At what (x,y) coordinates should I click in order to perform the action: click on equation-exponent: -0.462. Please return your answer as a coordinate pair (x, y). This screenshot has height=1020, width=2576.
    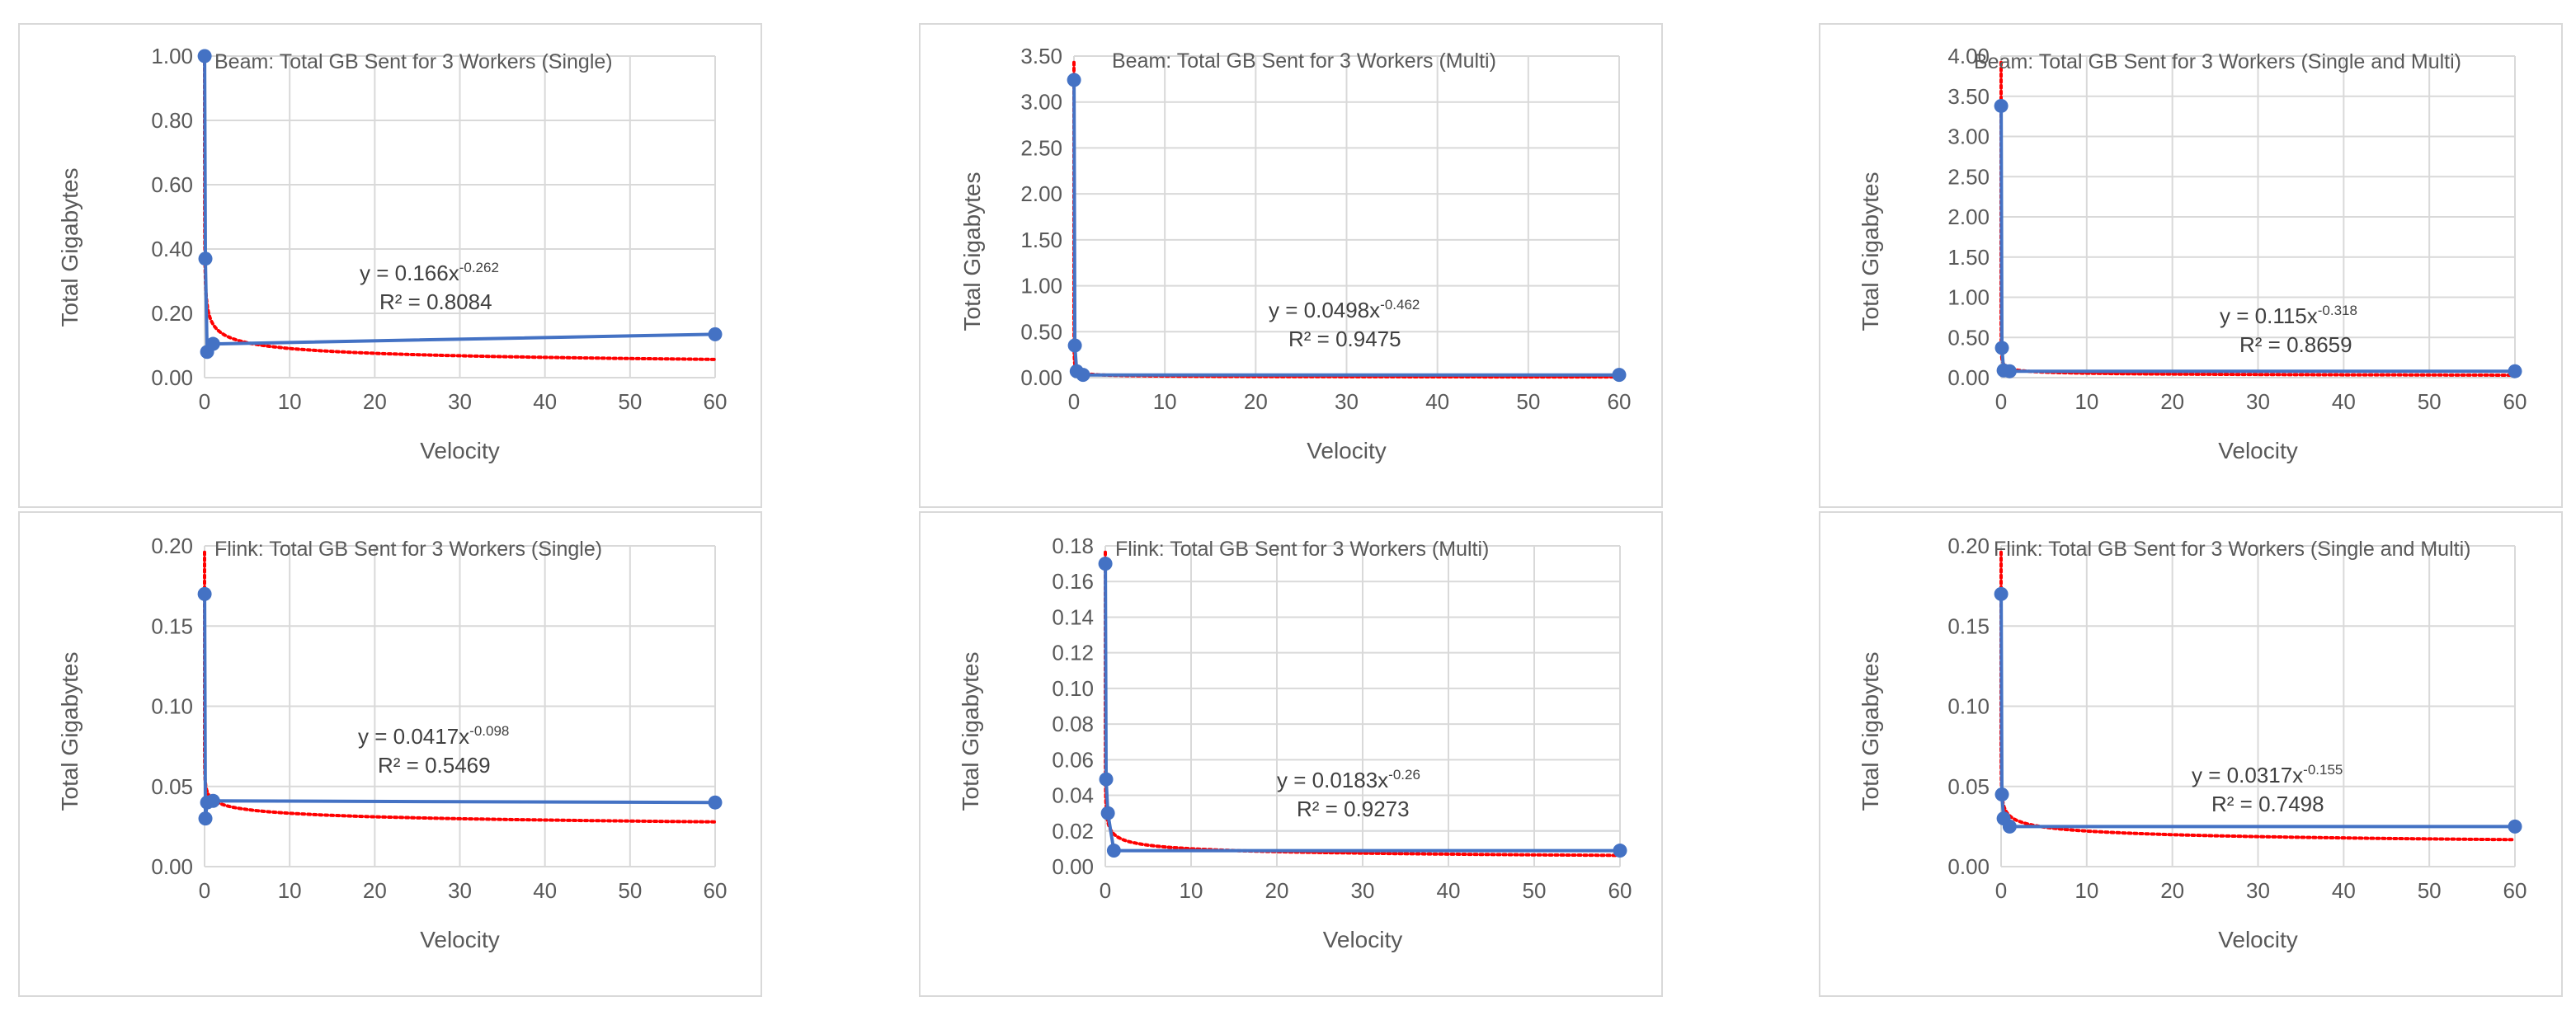
    Looking at the image, I should click on (1400, 305).